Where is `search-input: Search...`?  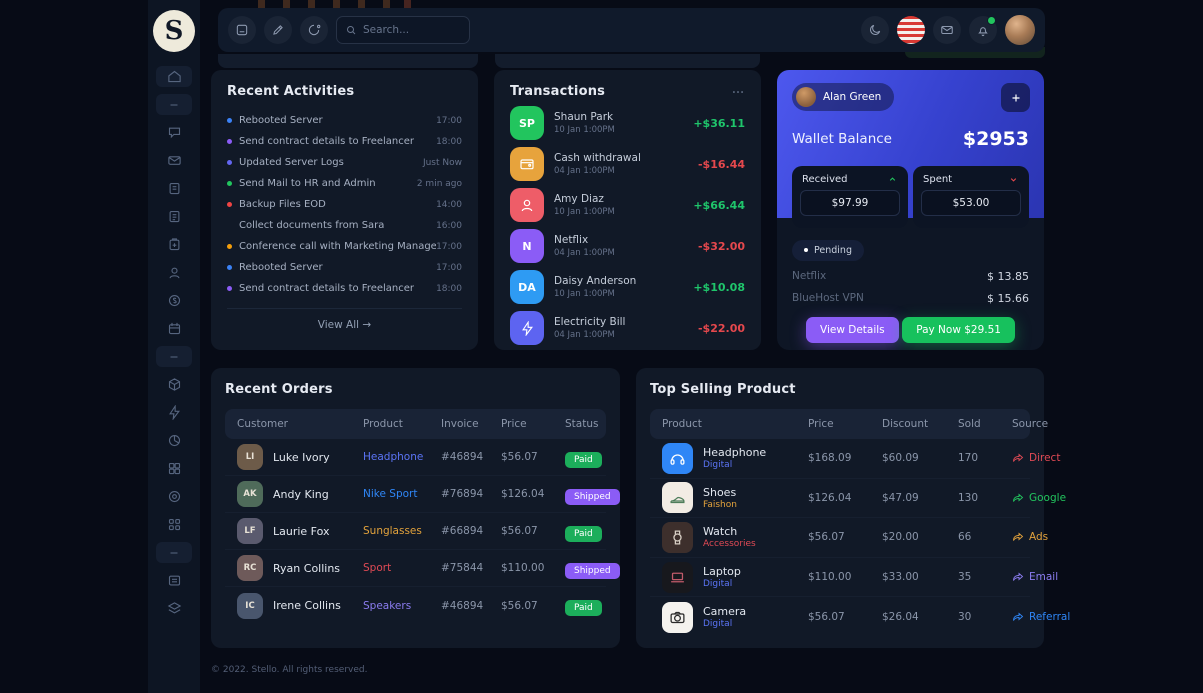 search-input: Search... is located at coordinates (403, 30).